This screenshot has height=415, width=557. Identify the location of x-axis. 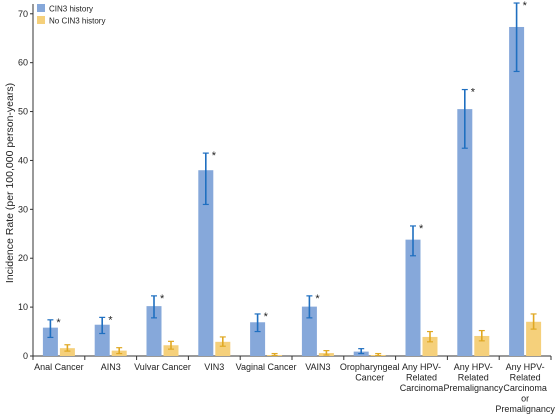
(292, 357).